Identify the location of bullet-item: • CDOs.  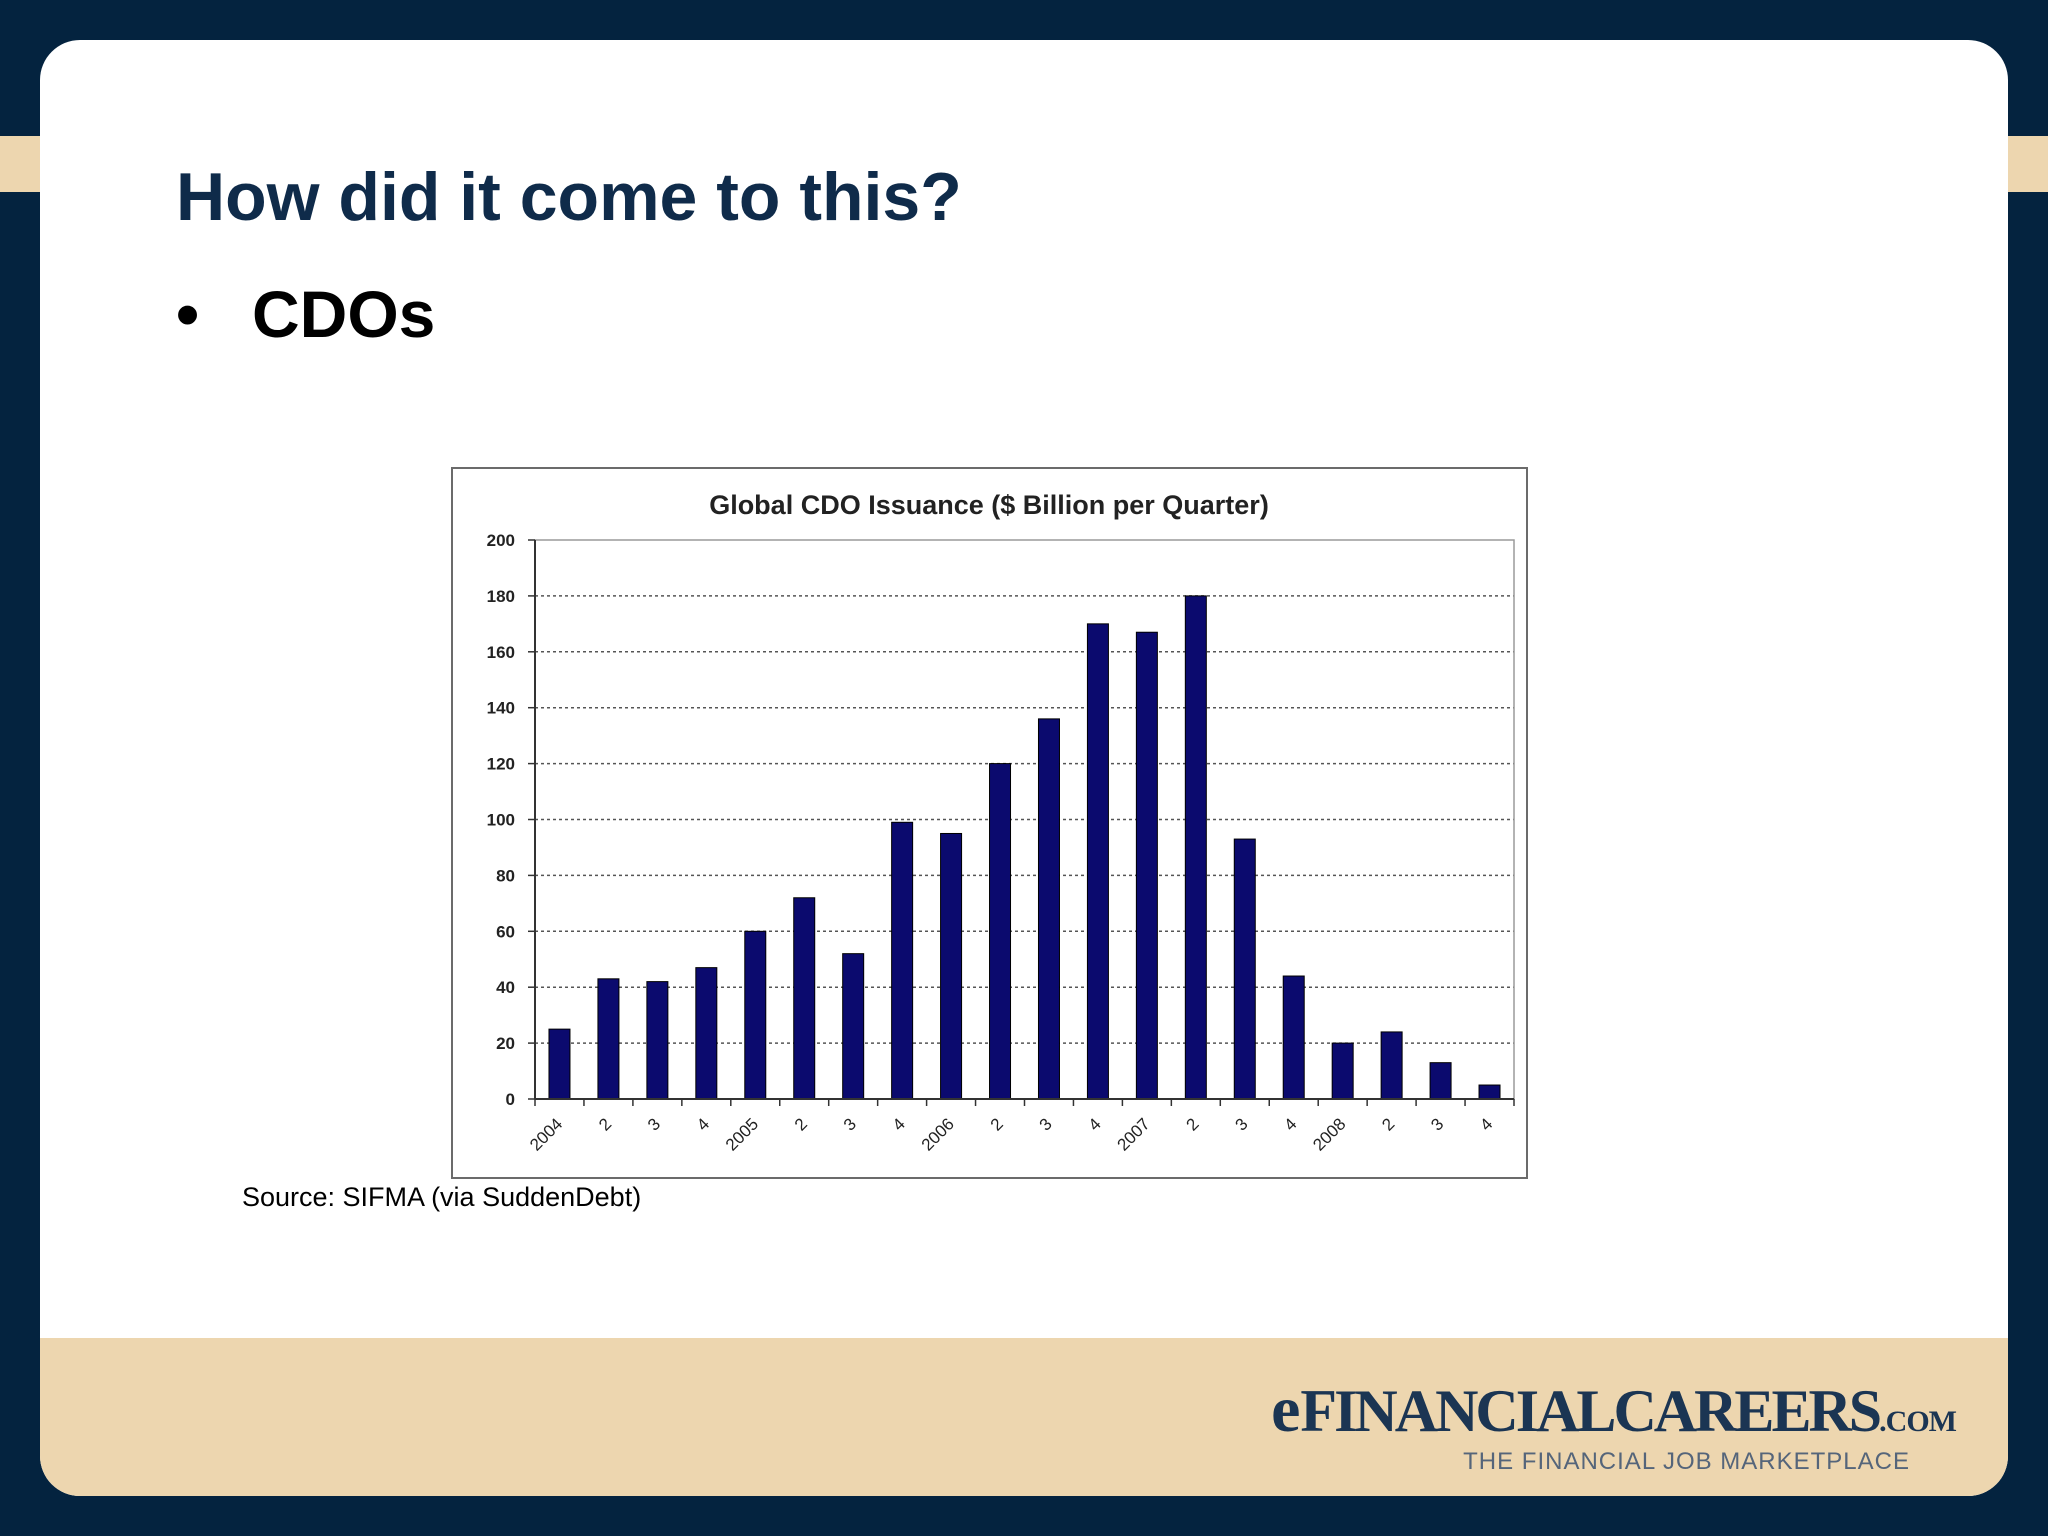
(305, 314).